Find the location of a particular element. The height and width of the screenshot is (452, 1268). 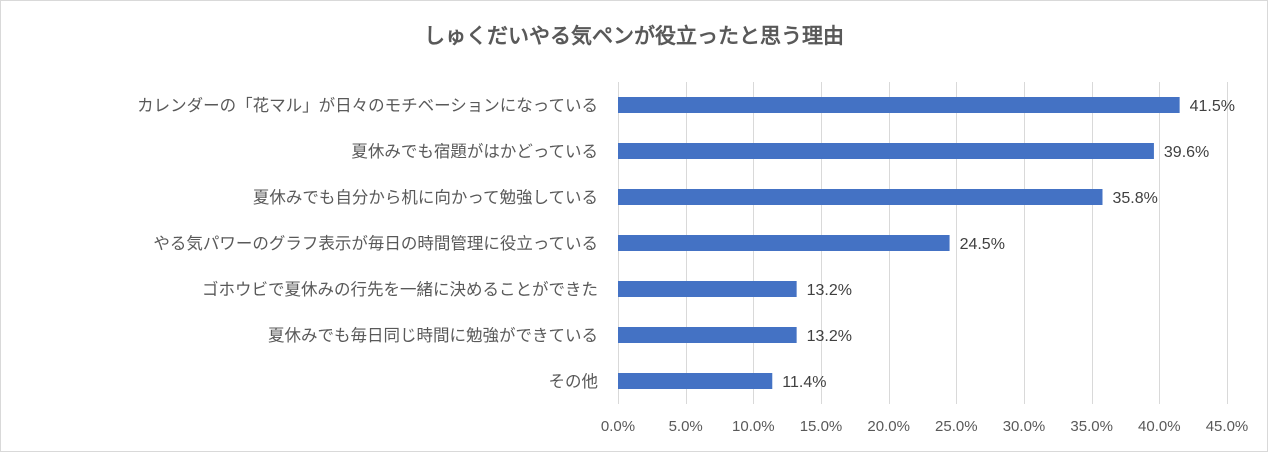

category-label: その他 is located at coordinates (574, 381).